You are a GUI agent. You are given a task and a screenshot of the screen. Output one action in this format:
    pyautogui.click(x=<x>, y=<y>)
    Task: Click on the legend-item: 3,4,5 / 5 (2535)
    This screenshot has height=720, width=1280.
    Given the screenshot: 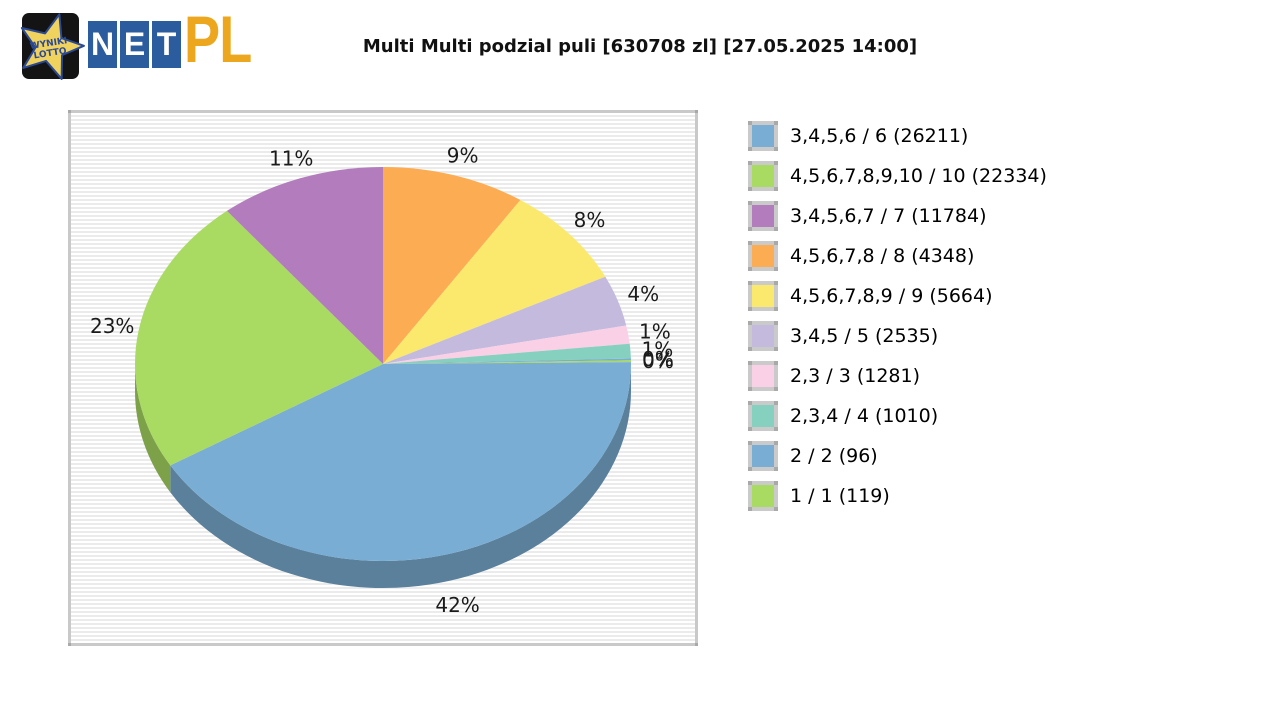 What is the action you would take?
    pyautogui.click(x=897, y=336)
    